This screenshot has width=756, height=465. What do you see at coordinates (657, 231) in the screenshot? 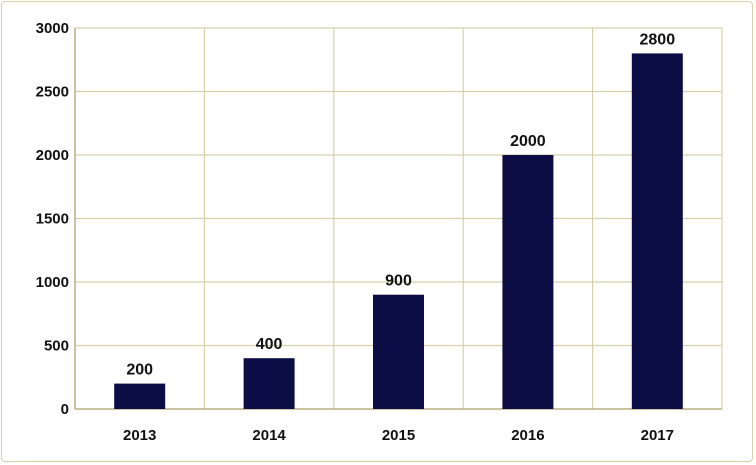
I see `bar-2017` at bounding box center [657, 231].